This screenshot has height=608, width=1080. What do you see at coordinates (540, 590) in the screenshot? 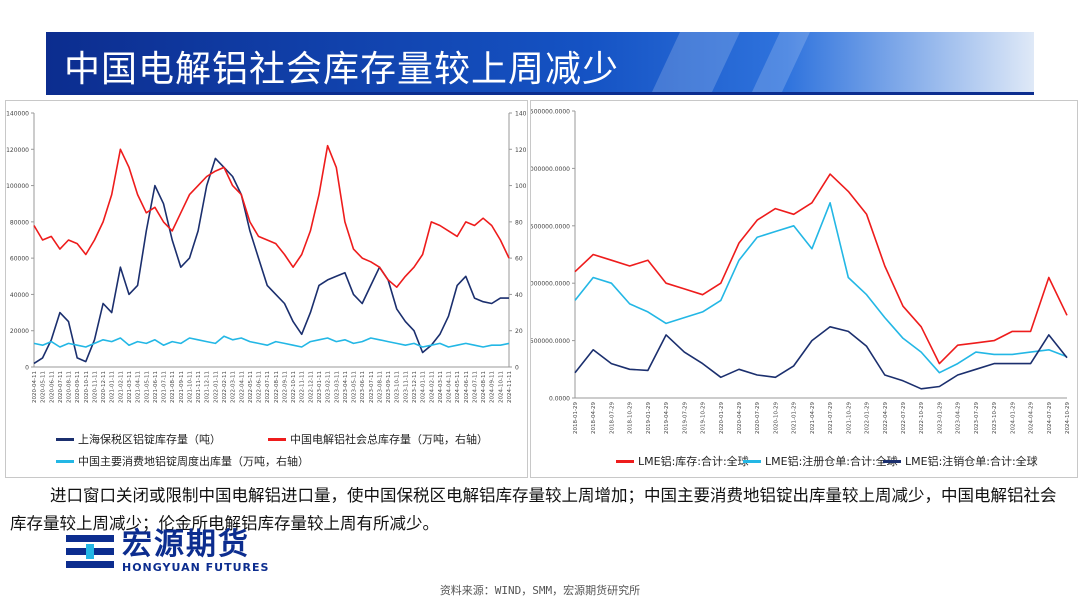
I see `source-note: 资料来源：WIND，SMM，宏源期货研究所` at bounding box center [540, 590].